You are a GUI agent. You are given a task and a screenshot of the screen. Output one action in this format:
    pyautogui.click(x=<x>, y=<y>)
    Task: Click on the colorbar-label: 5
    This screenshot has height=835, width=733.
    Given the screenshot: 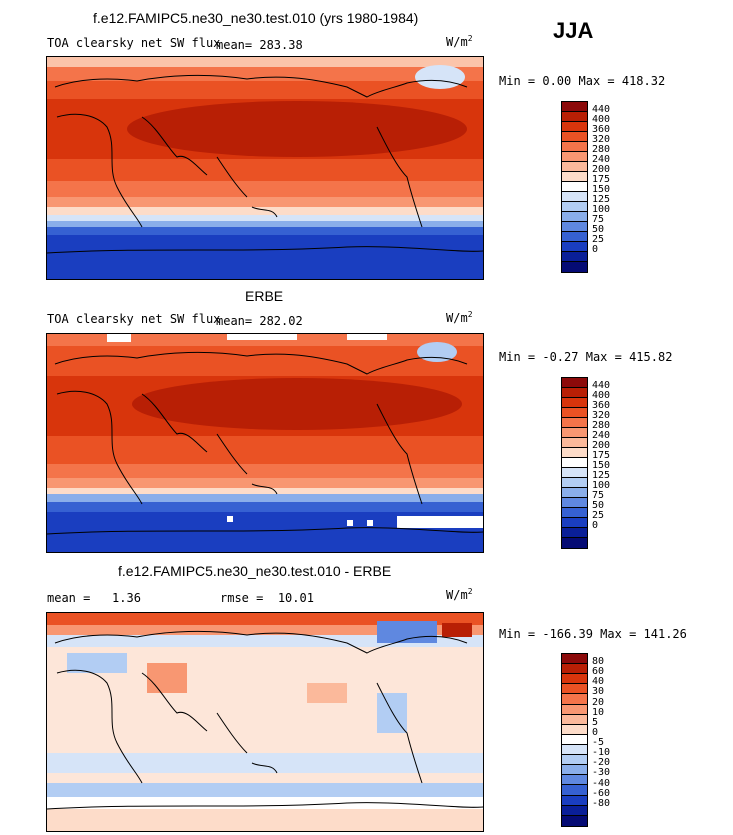 What is the action you would take?
    pyautogui.click(x=595, y=722)
    